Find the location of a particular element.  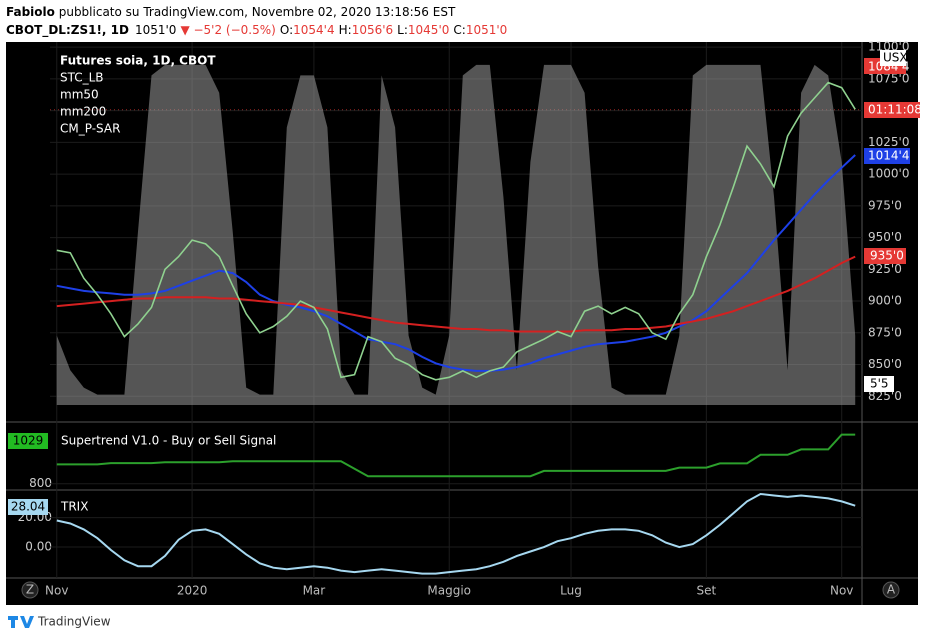

logo-text: TradingView is located at coordinates (74, 622).